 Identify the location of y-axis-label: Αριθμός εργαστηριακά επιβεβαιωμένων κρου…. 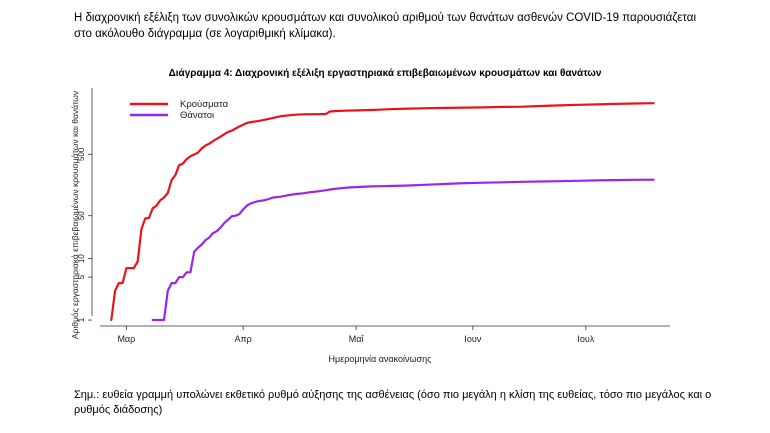
(75, 215).